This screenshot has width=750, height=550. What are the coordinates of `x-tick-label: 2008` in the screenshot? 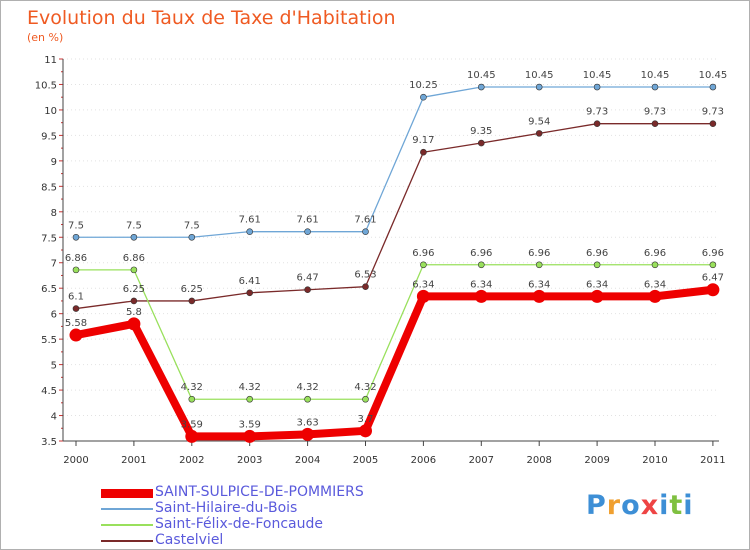 It's located at (538, 460).